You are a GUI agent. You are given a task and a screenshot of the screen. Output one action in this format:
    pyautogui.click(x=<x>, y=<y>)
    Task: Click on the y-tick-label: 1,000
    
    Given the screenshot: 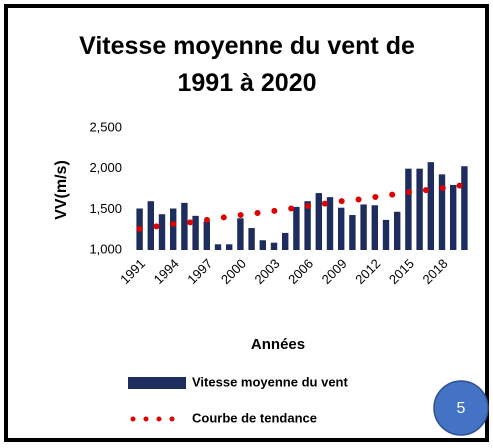 What is the action you would take?
    pyautogui.click(x=105, y=248)
    